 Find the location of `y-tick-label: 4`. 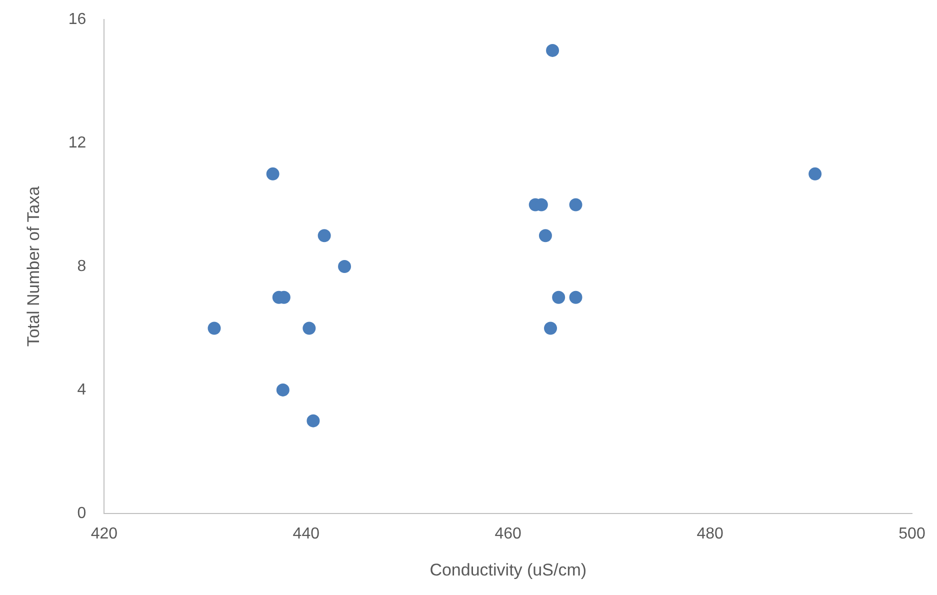

y-tick-label: 4 is located at coordinates (81, 389).